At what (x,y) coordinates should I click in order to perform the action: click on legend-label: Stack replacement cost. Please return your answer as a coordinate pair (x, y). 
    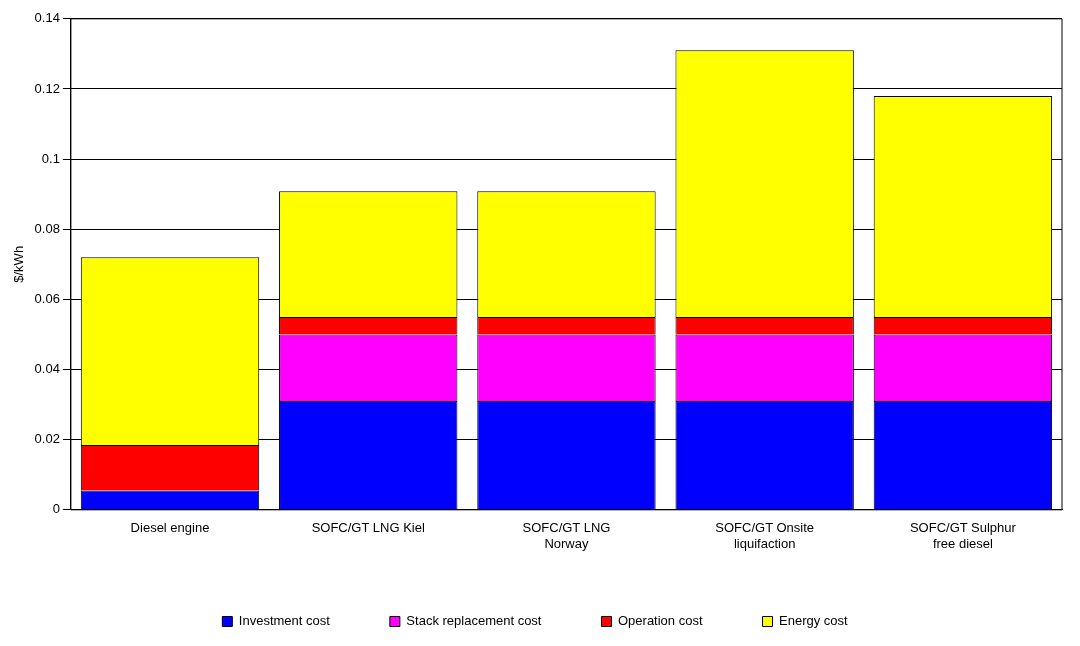
    Looking at the image, I should click on (474, 621).